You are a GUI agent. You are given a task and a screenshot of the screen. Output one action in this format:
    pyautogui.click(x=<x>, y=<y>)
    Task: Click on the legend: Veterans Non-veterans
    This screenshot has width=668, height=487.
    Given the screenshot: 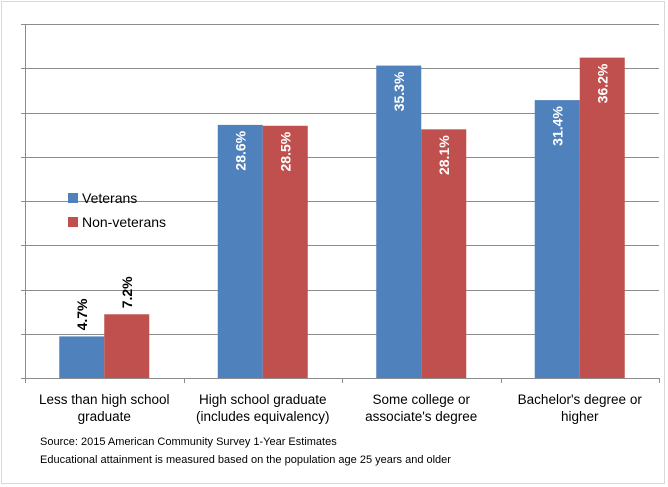 What is the action you would take?
    pyautogui.click(x=117, y=211)
    